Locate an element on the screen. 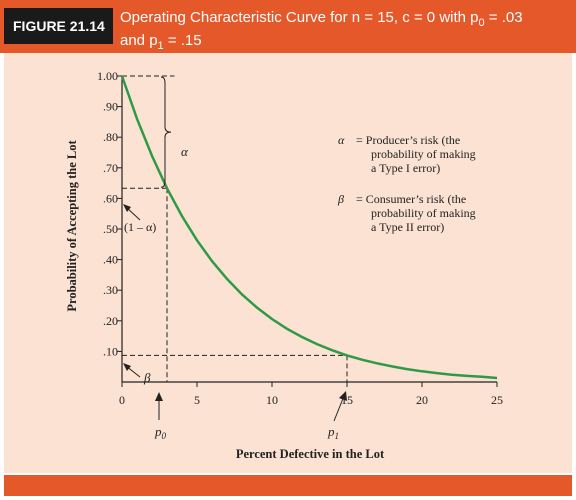  title-sub0: 0 is located at coordinates (481, 23).